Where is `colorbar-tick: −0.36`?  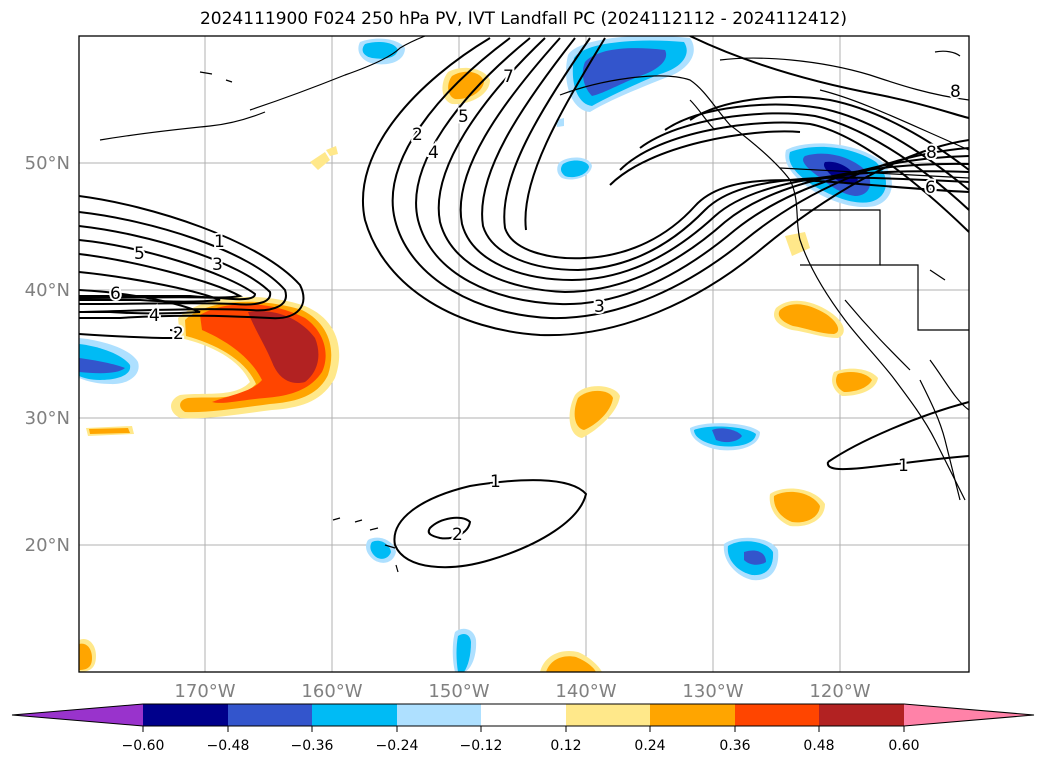
colorbar-tick: −0.36 is located at coordinates (312, 746).